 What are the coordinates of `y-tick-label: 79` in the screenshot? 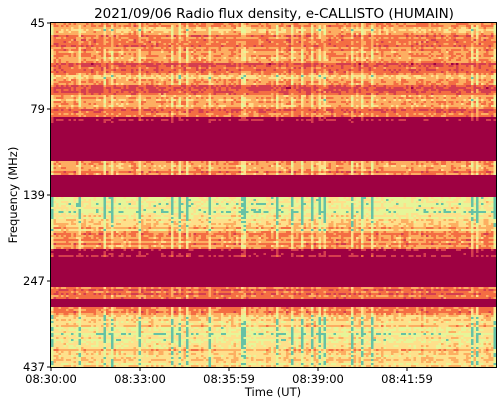 It's located at (37, 109).